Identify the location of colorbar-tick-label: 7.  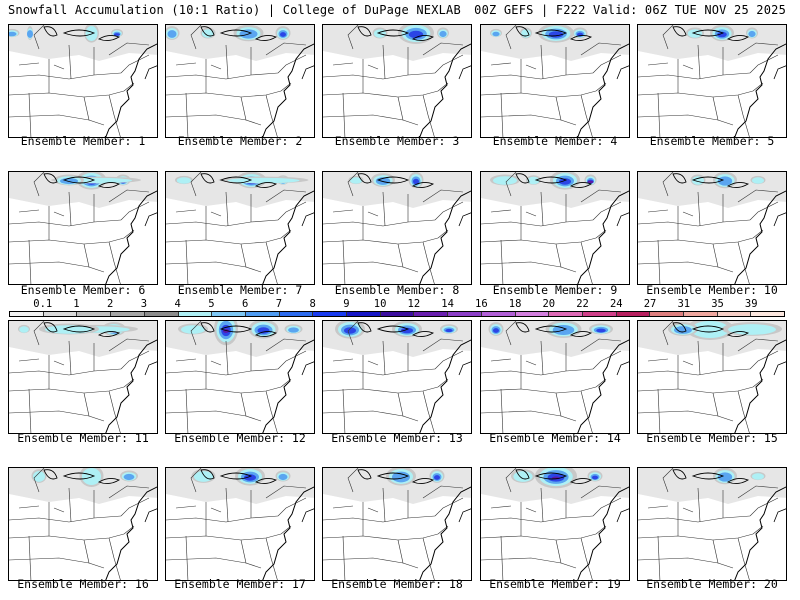
(279, 304).